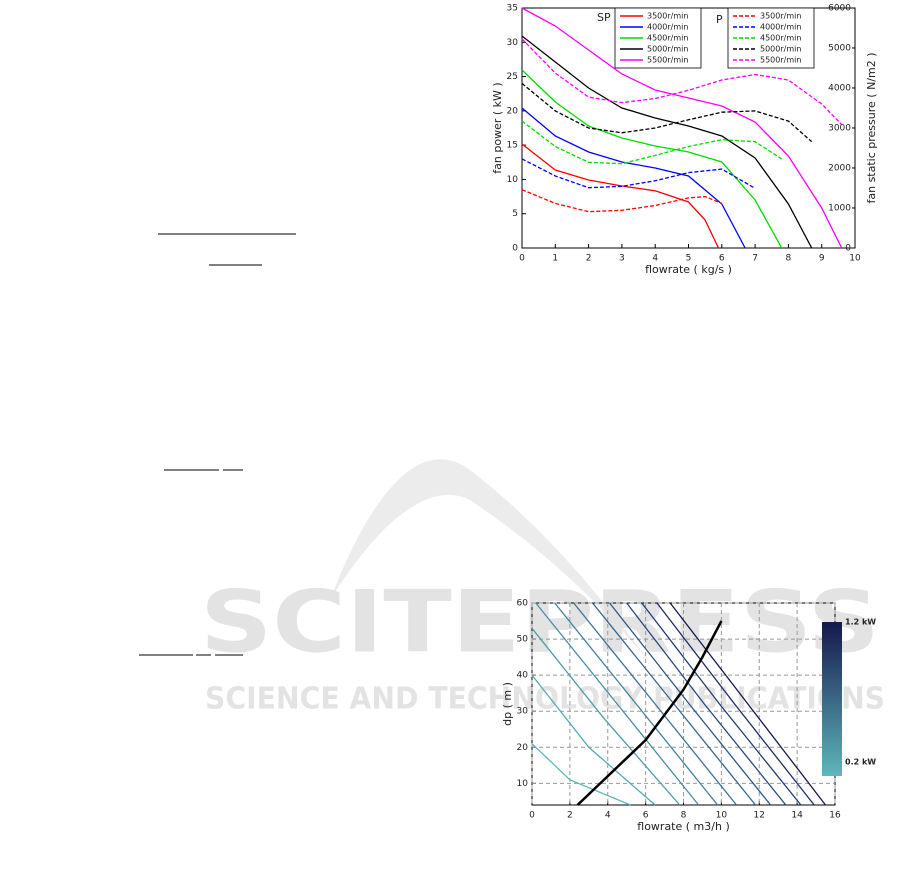  What do you see at coordinates (839, 169) in the screenshot?
I see `y2-tick-label: 2000` at bounding box center [839, 169].